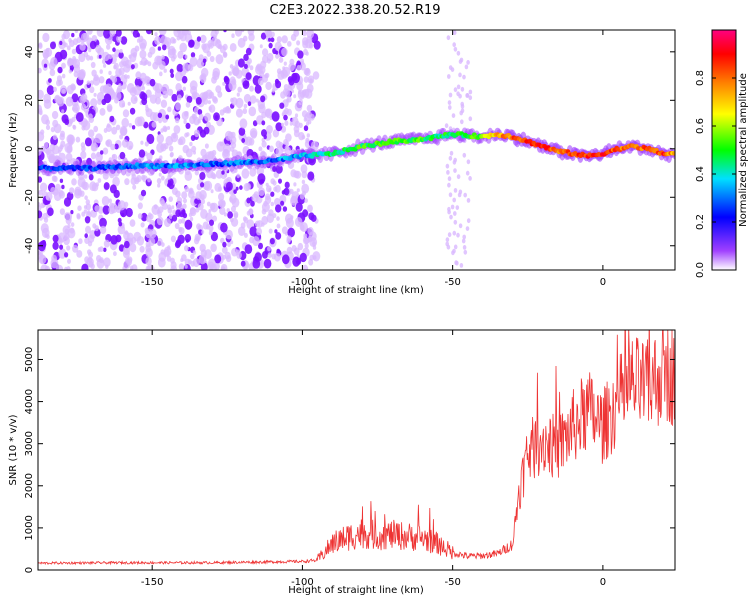 This screenshot has height=604, width=750. I want to click on y-tick-label: -20, so click(29, 197).